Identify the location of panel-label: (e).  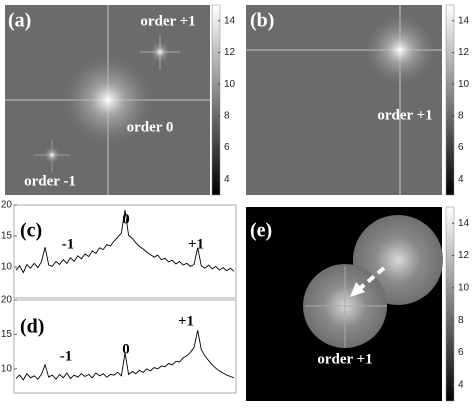
(261, 231).